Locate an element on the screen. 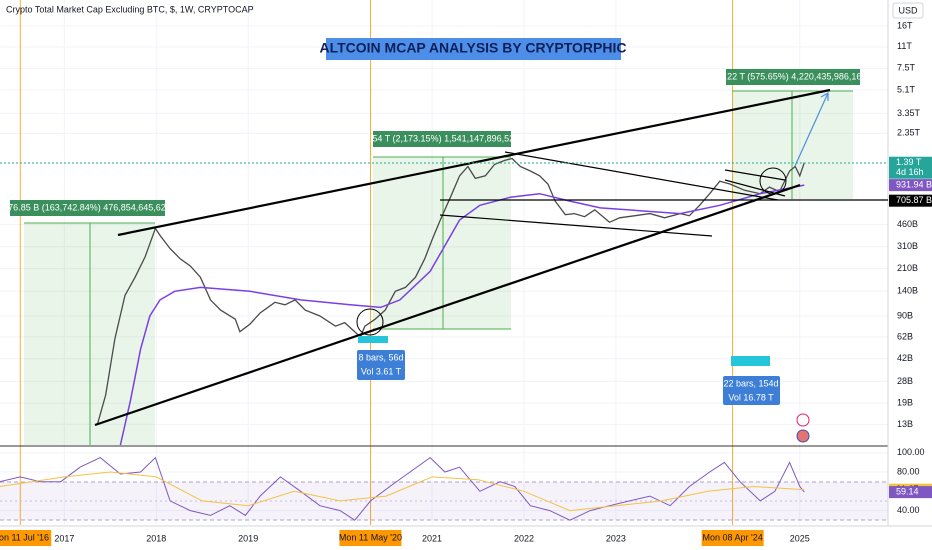  y-tick-label: 16T is located at coordinates (905, 25).